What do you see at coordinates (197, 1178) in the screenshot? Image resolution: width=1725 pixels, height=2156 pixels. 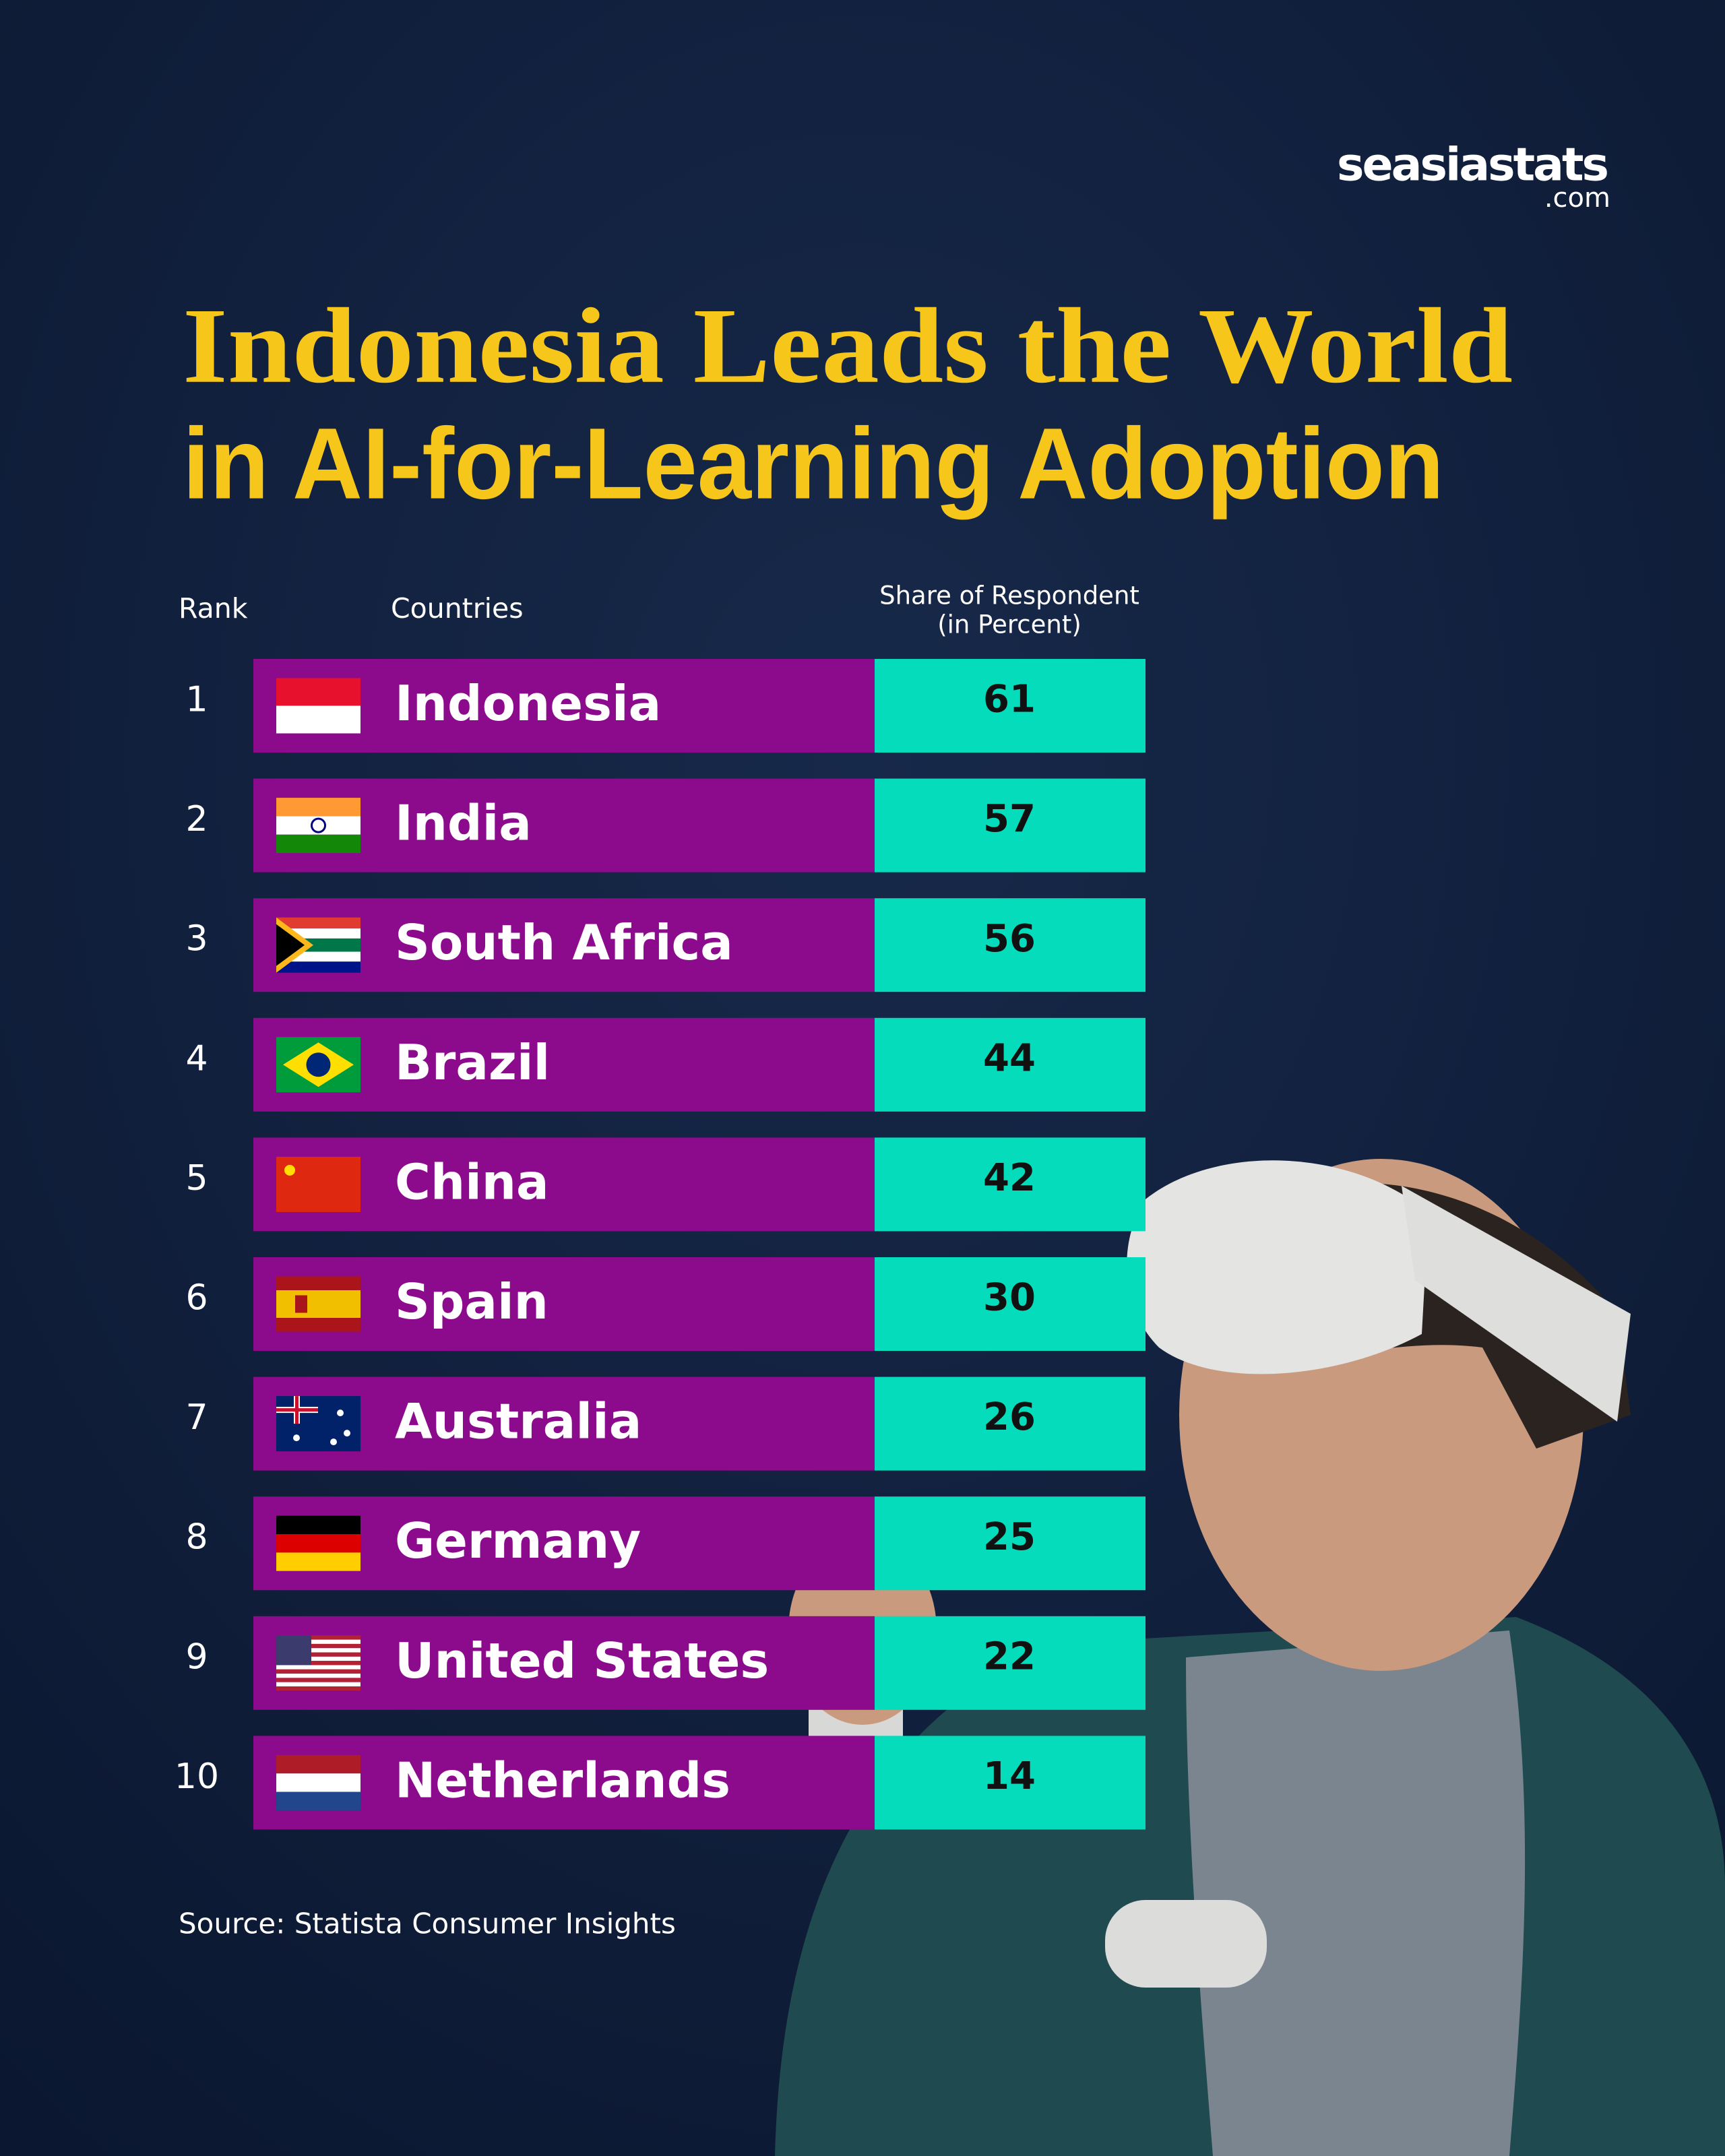 I see `rank: 5` at bounding box center [197, 1178].